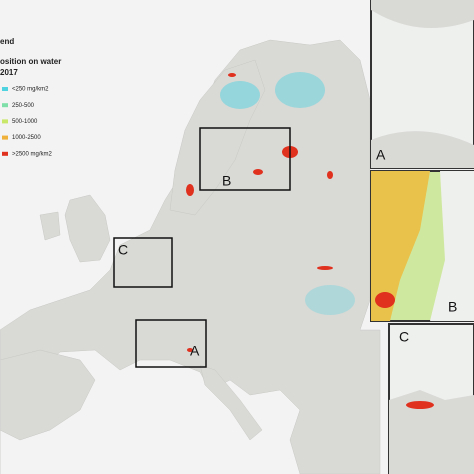 Image resolution: width=474 pixels, height=474 pixels. What do you see at coordinates (452, 307) in the screenshot?
I see `inset-label: B` at bounding box center [452, 307].